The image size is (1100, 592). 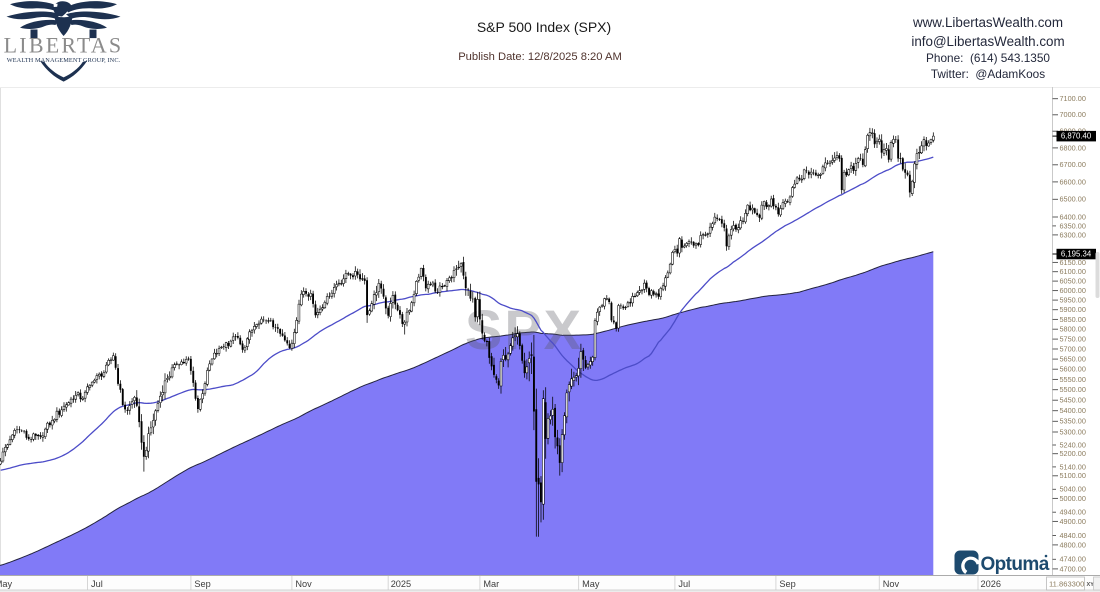 What do you see at coordinates (1076, 254) in the screenshot?
I see `svg-text: 6,195.34` at bounding box center [1076, 254].